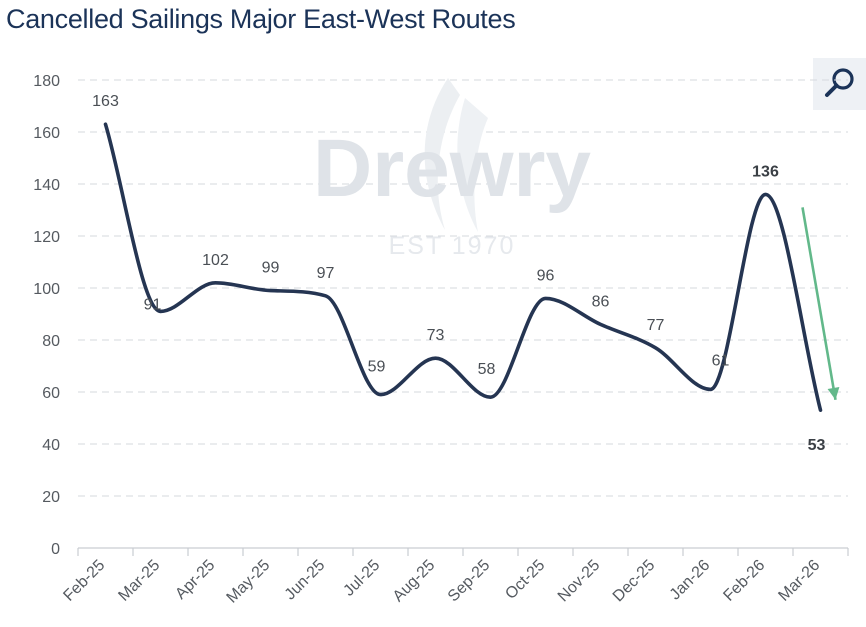 This screenshot has width=866, height=627. I want to click on y-tick-label: 100, so click(46, 289).